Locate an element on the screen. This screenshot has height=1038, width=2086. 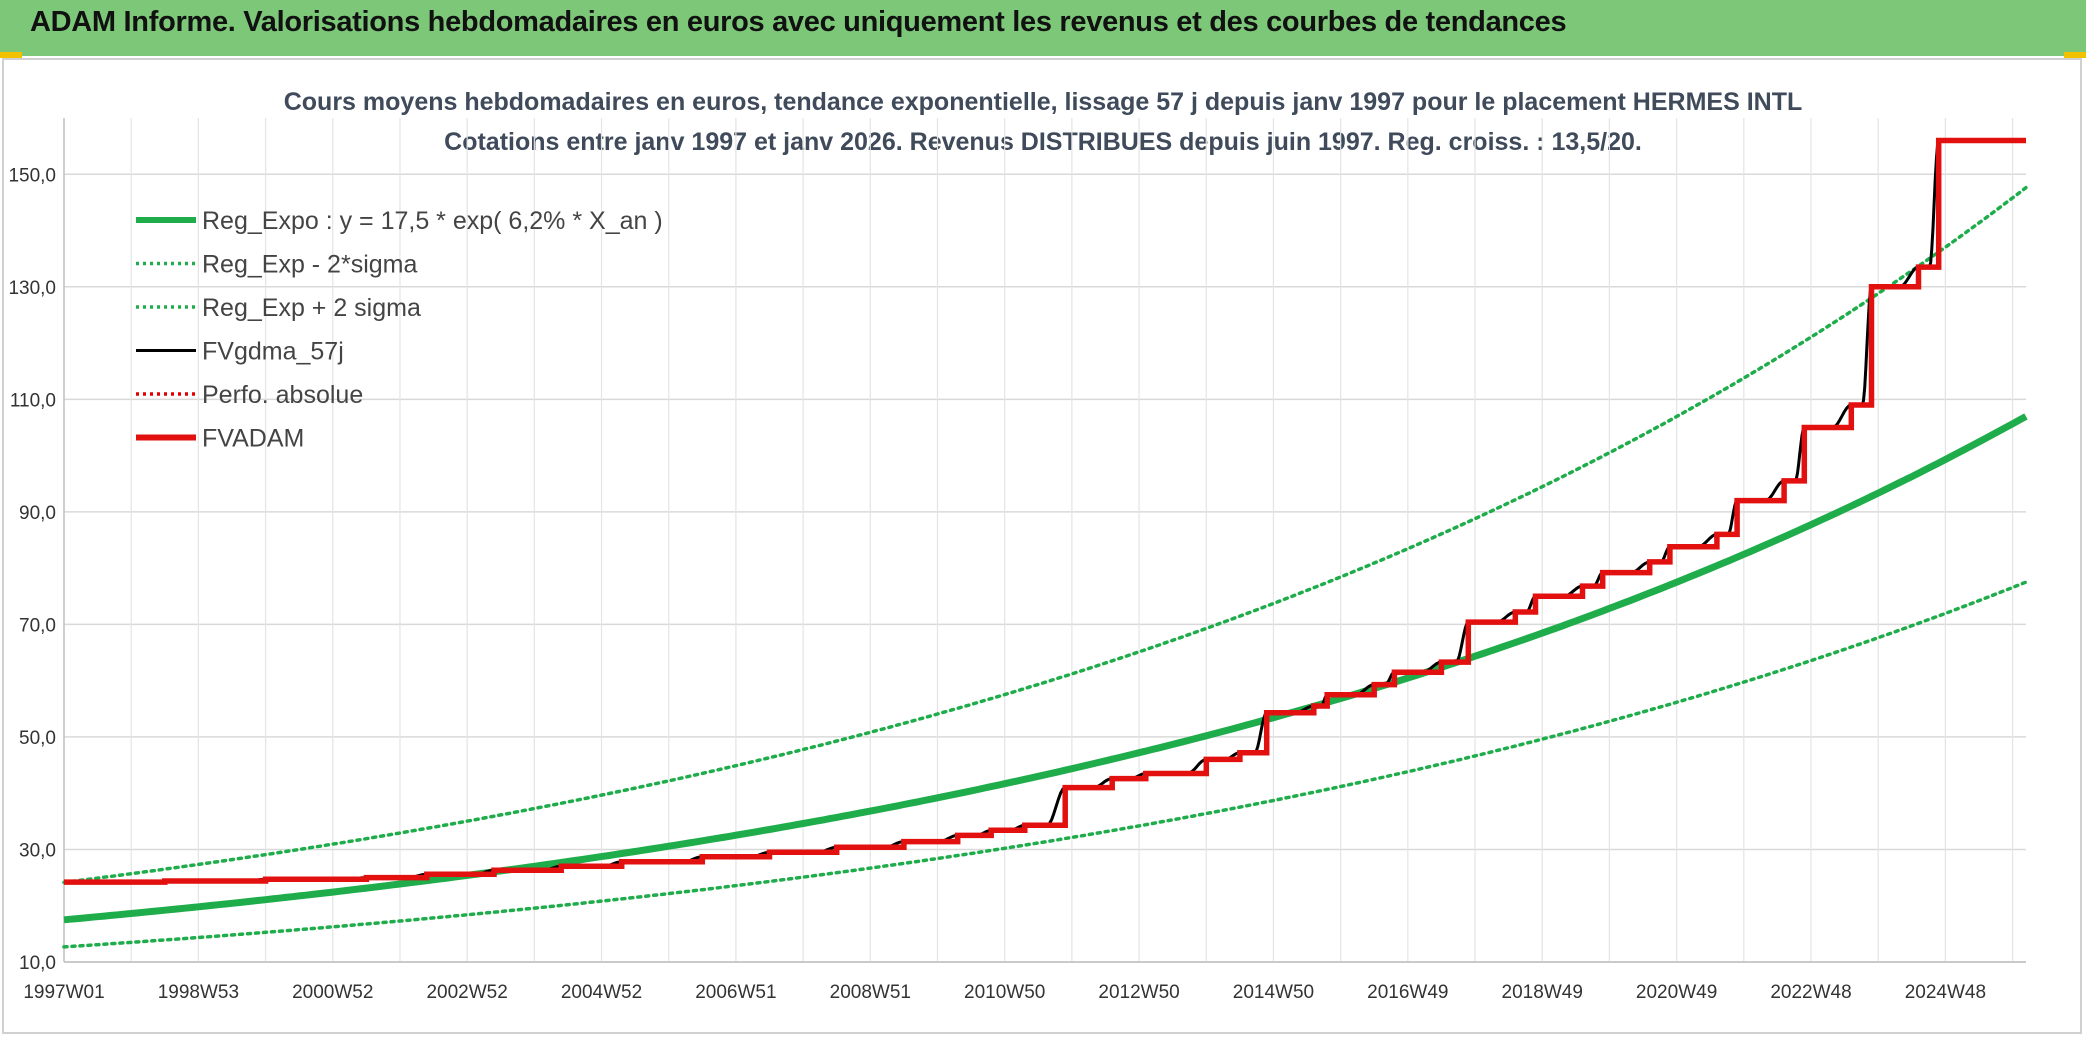
x-tick-label: 2016W49 is located at coordinates (1407, 992).